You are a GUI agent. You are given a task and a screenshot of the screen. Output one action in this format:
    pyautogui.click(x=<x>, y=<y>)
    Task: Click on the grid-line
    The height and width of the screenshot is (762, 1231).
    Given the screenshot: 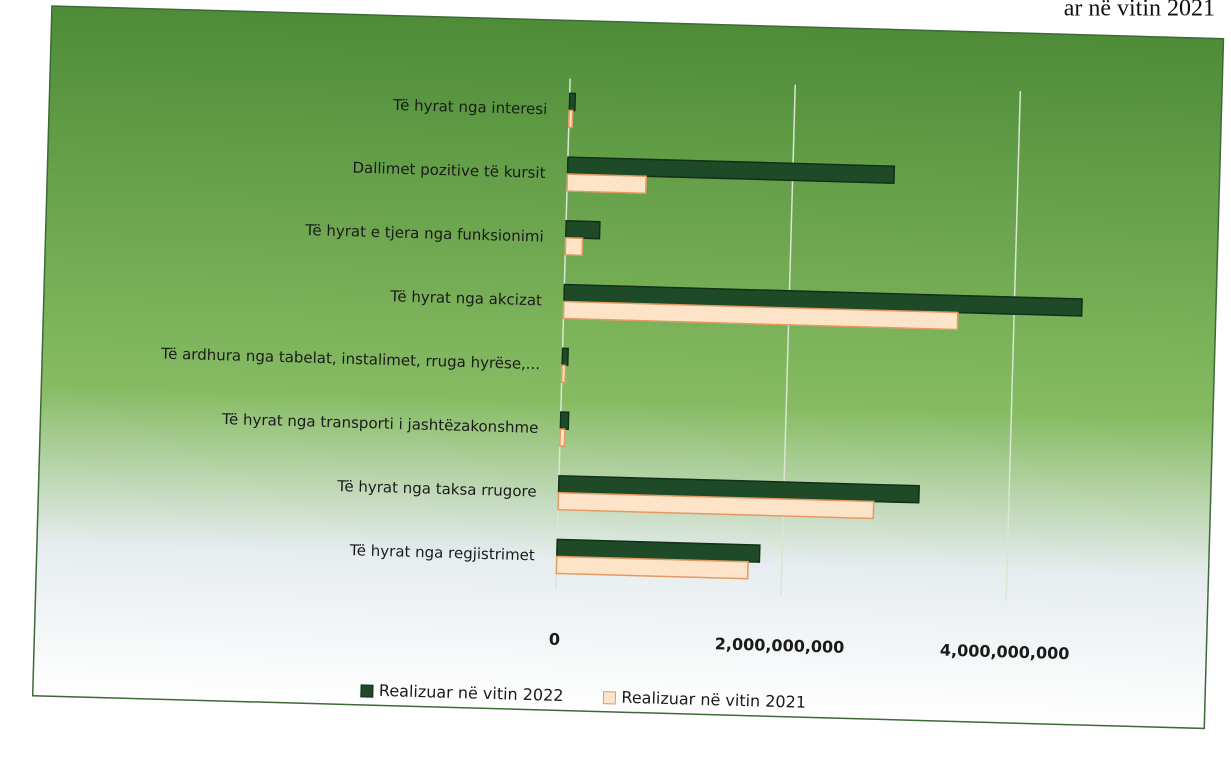 What is the action you would take?
    pyautogui.click(x=1013, y=346)
    